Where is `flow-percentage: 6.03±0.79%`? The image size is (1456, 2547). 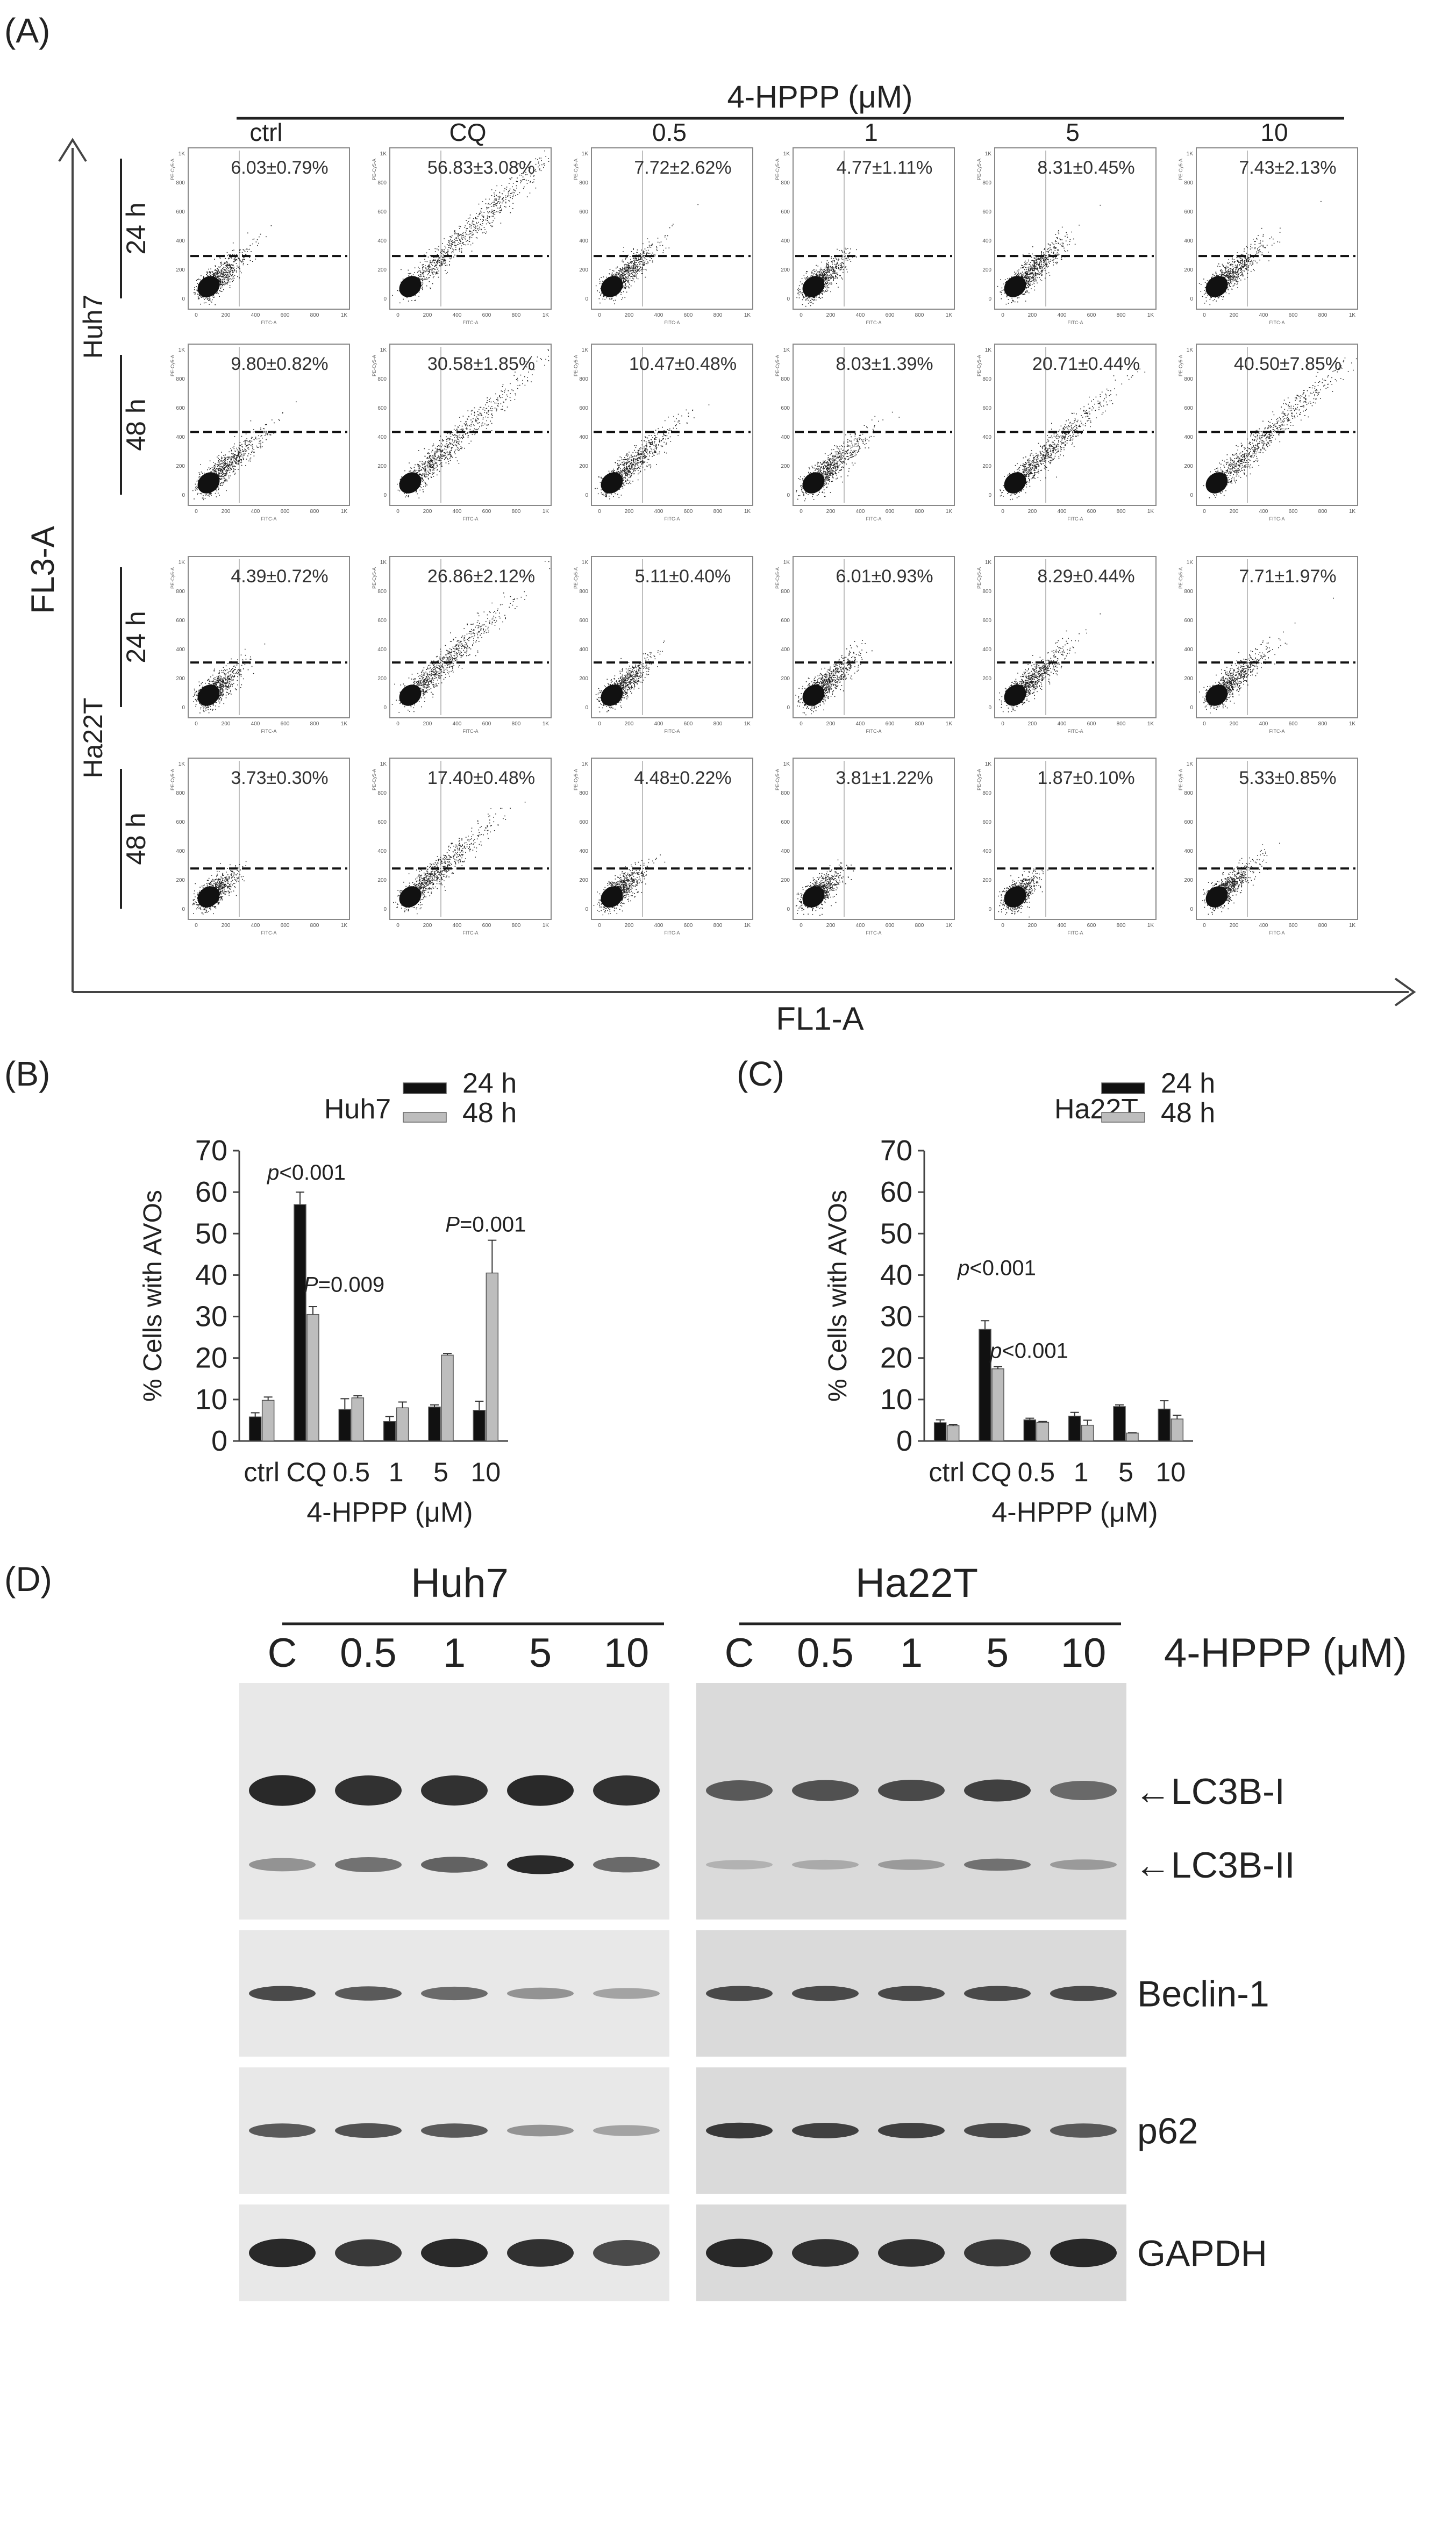
flow-percentage: 6.03±0.79% is located at coordinates (279, 168).